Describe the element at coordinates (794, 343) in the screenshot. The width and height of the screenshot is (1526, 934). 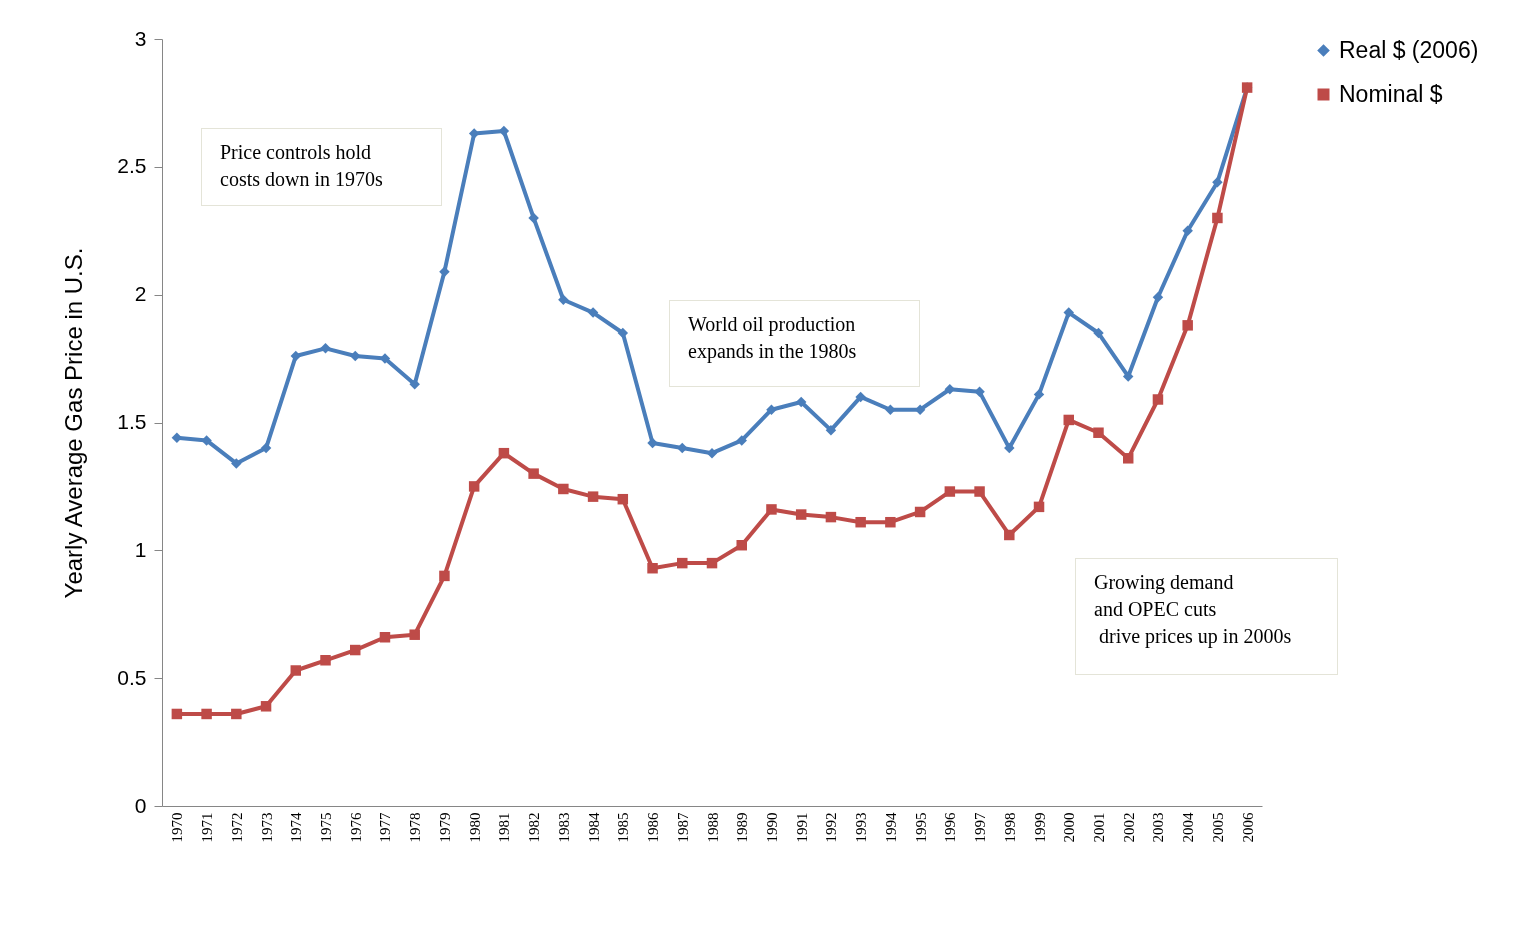
I see `note-box: World oil production expands in the 1980s` at that location.